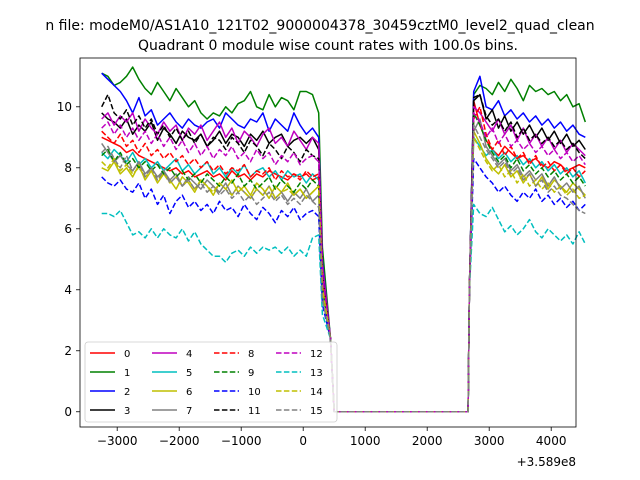 This screenshot has width=640, height=480. Describe the element at coordinates (64, 107) in the screenshot. I see `y-tick-label: 10` at that location.